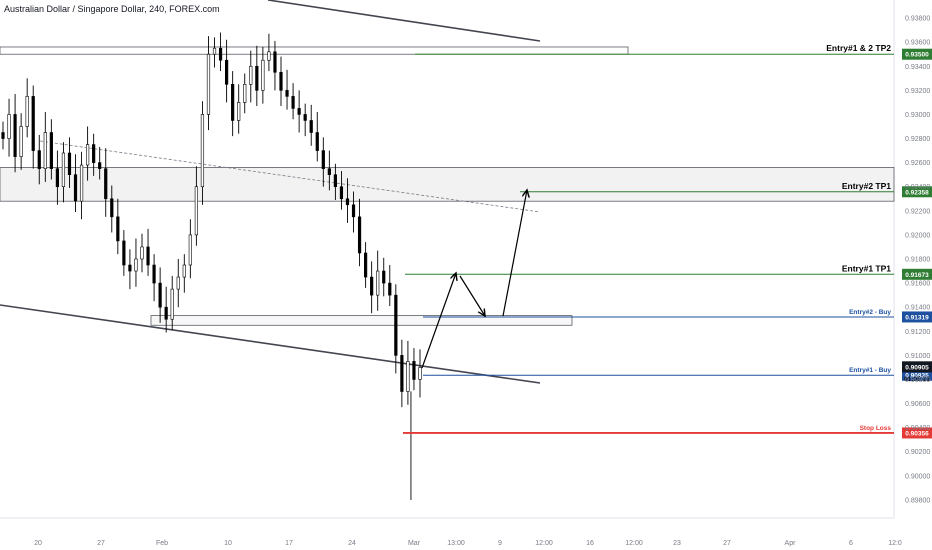 Image resolution: width=932 pixels, height=550 pixels. What do you see at coordinates (404, 21) in the screenshot?
I see `upper-trendline` at bounding box center [404, 21].